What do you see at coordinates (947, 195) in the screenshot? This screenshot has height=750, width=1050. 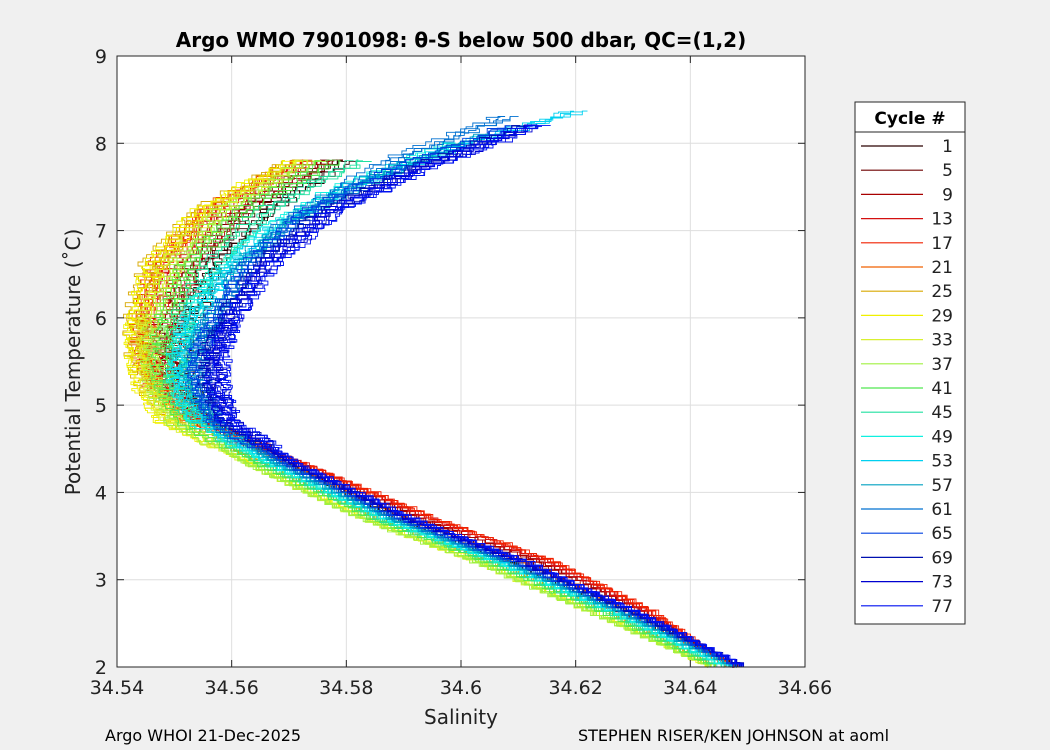 I see `legend-label-9: 9` at bounding box center [947, 195].